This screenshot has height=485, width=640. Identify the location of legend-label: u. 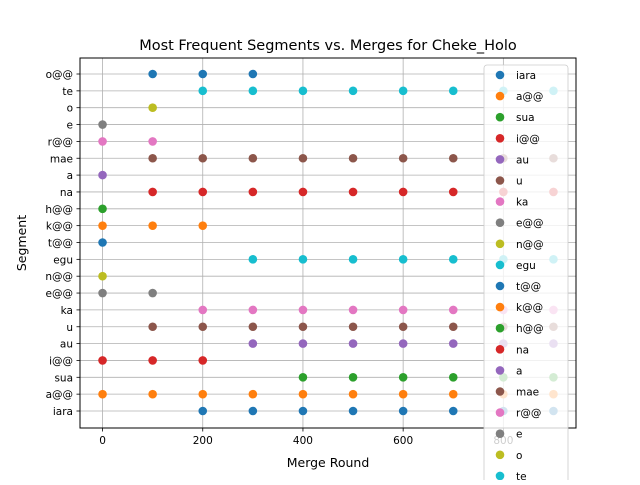
(519, 182).